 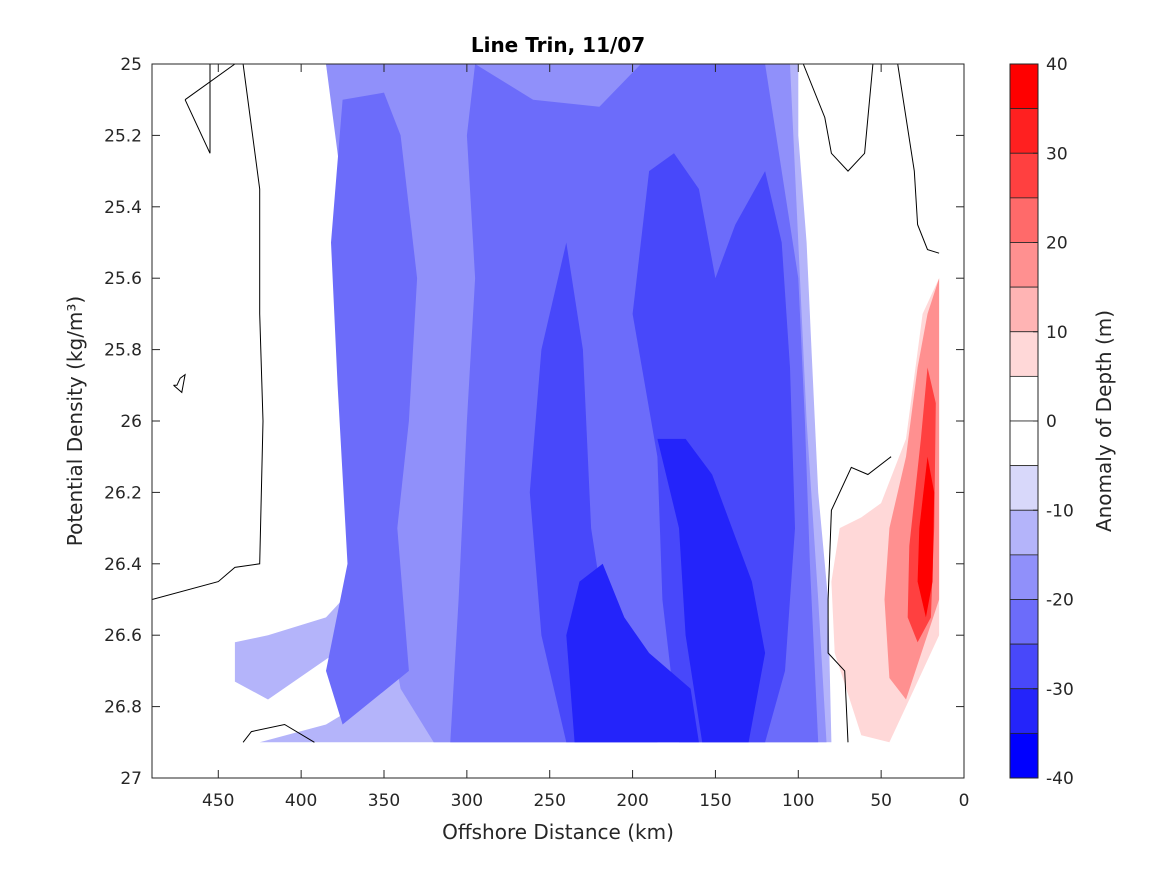 What do you see at coordinates (1060, 779) in the screenshot?
I see `colorbar-tick-label: -40` at bounding box center [1060, 779].